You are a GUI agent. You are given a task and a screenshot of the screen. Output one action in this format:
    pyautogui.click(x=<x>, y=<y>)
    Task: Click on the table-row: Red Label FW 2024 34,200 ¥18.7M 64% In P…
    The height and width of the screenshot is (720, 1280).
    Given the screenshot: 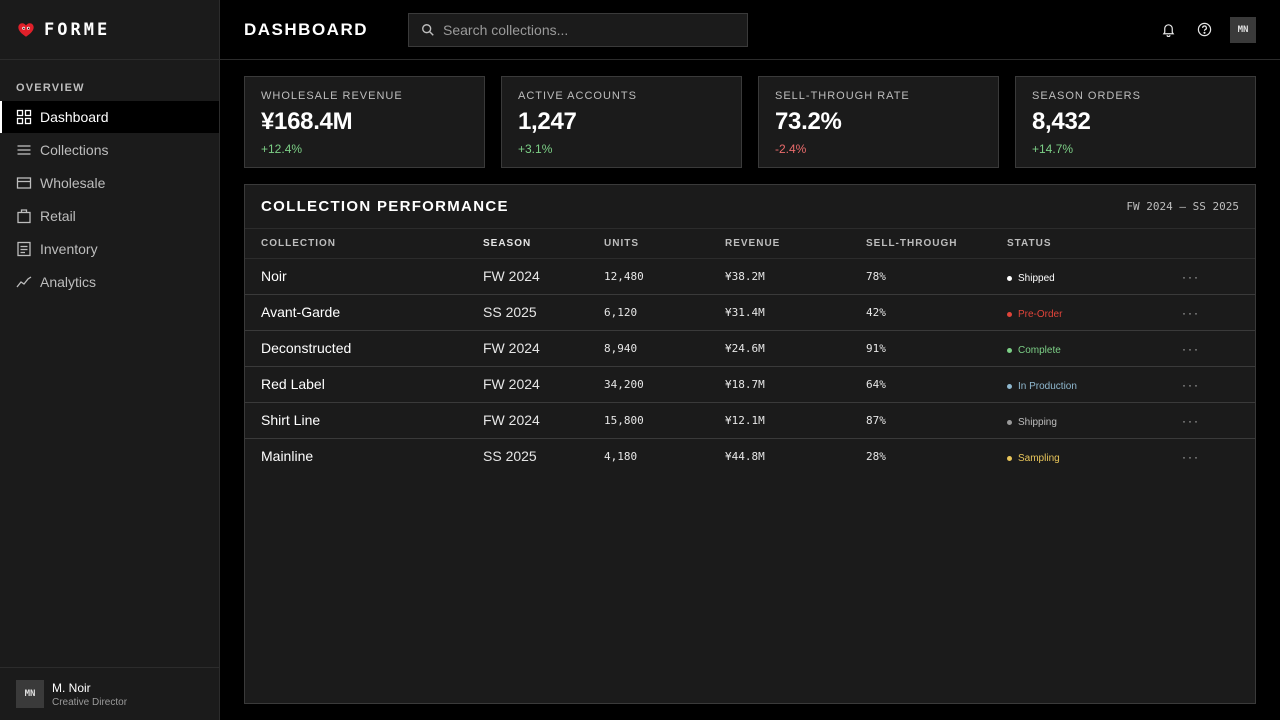 What is the action you would take?
    pyautogui.click(x=750, y=384)
    